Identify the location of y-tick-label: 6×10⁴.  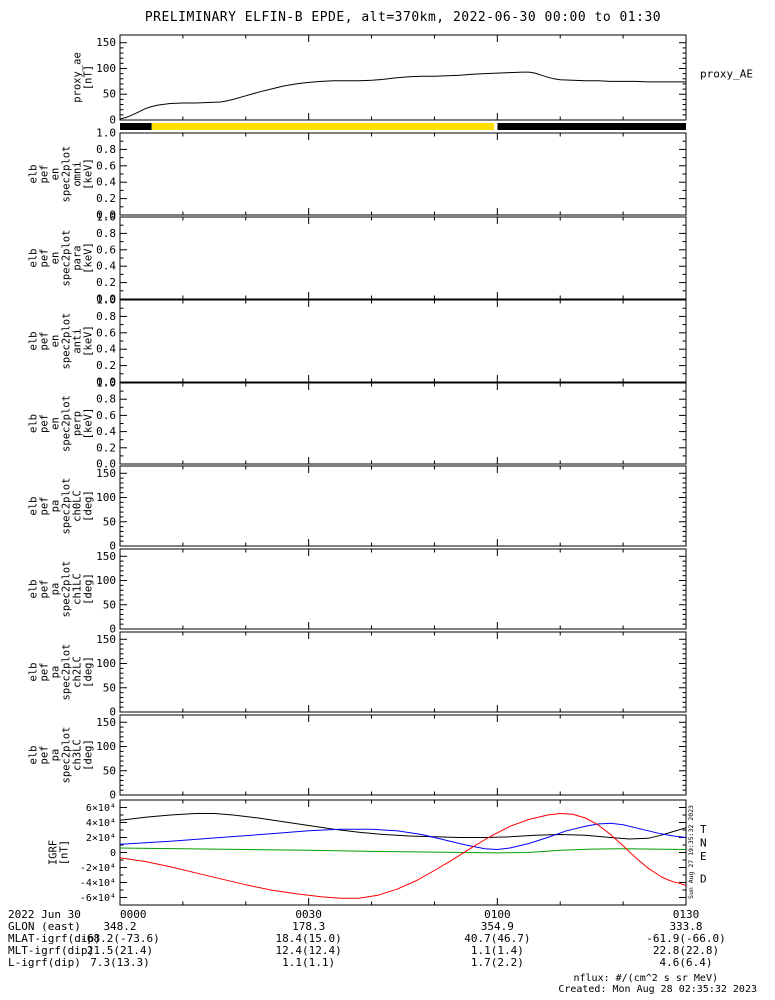
(101, 808).